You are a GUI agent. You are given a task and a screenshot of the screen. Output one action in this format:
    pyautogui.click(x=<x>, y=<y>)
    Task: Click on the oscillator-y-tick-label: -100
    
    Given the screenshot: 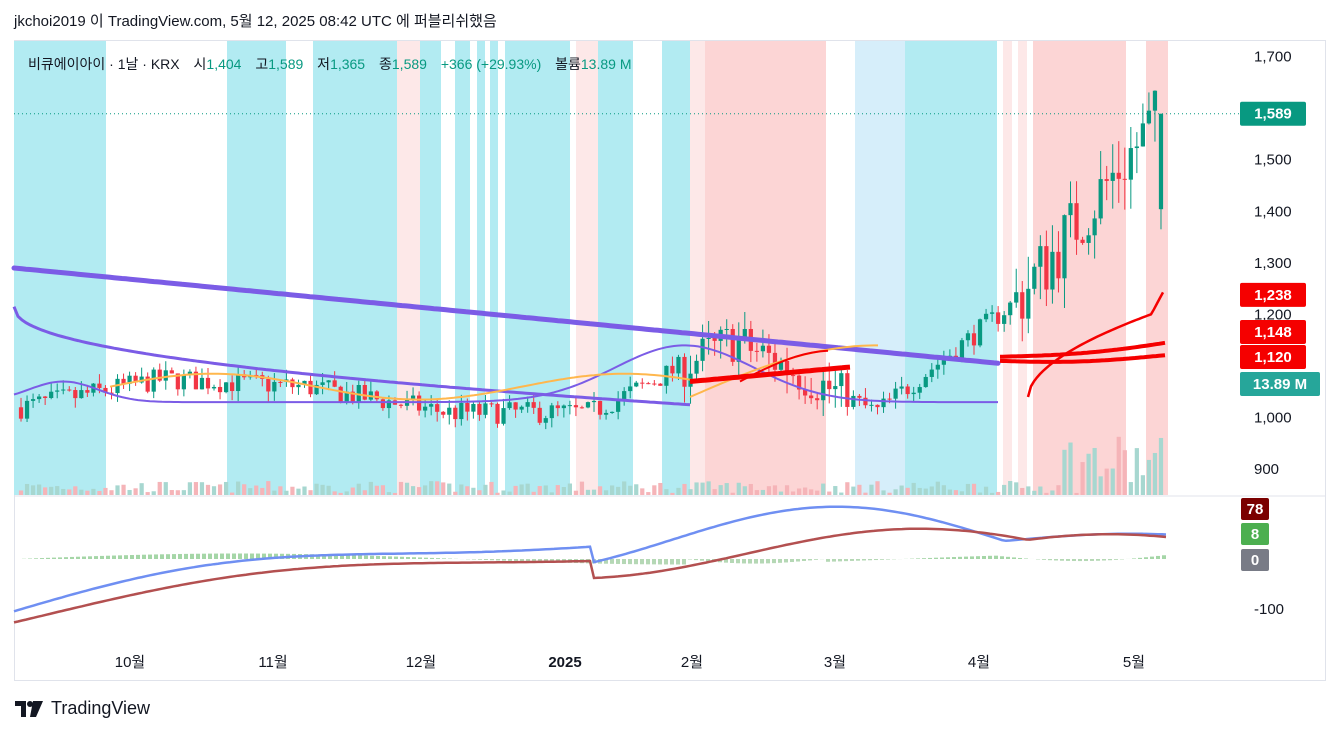 What is the action you would take?
    pyautogui.click(x=1269, y=609)
    